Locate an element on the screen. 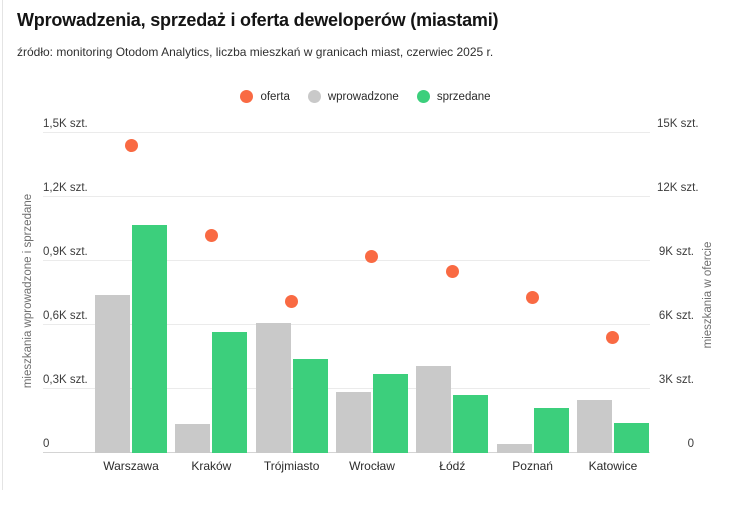  oferta-dot-icon is located at coordinates (247, 96).